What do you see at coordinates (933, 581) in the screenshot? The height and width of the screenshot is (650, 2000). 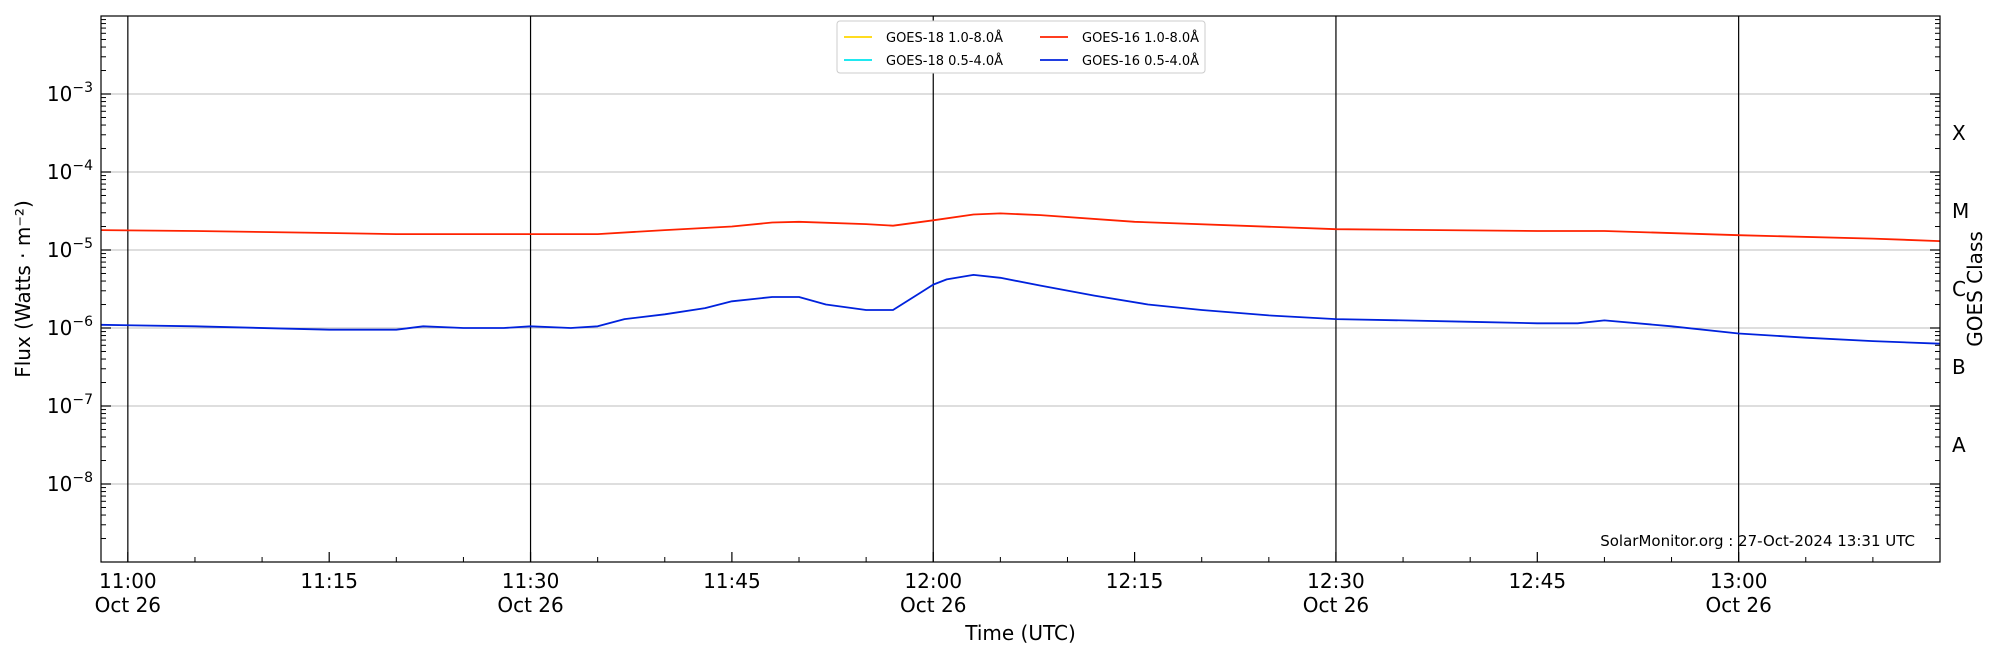 I see `x-tick-label: 12:00` at bounding box center [933, 581].